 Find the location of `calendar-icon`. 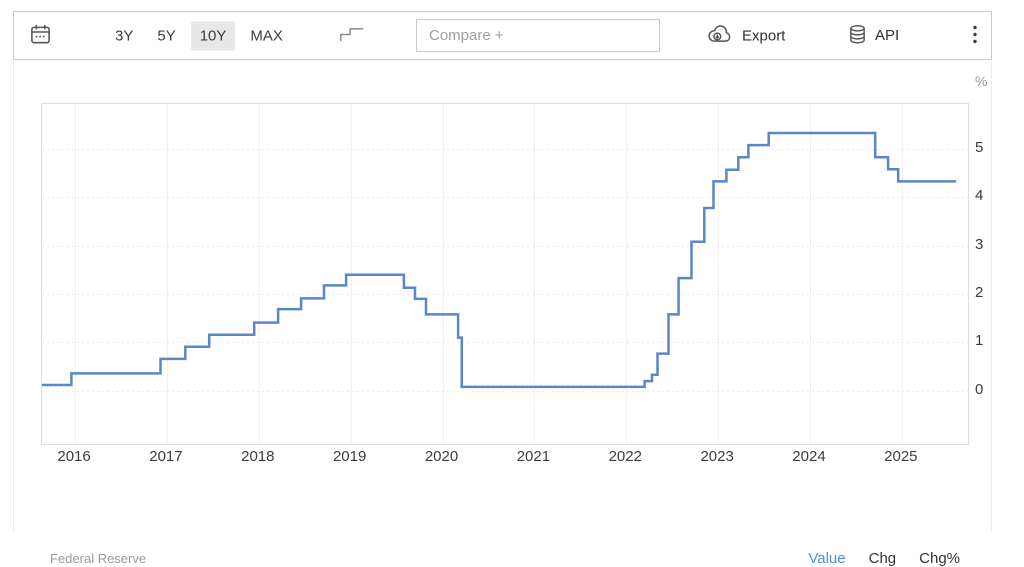

calendar-icon is located at coordinates (40, 36).